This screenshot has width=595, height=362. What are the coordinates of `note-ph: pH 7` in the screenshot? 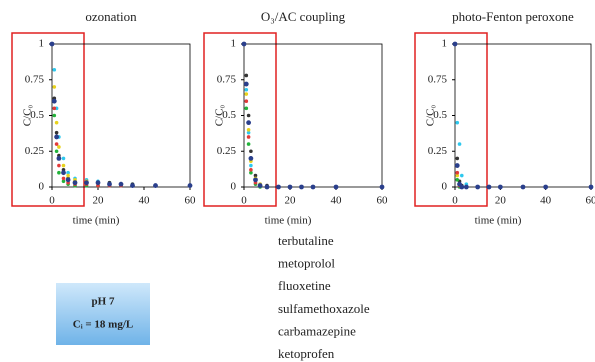 It's located at (103, 302).